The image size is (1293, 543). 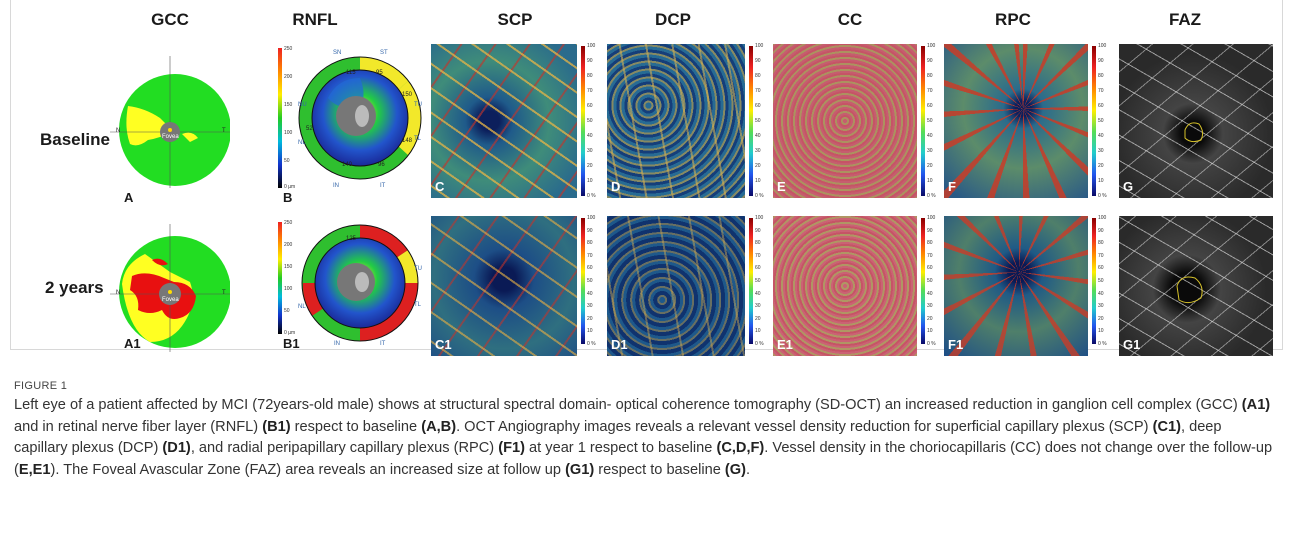 What do you see at coordinates (336, 185) in the screenshot?
I see `rnfl-sector-in: IN` at bounding box center [336, 185].